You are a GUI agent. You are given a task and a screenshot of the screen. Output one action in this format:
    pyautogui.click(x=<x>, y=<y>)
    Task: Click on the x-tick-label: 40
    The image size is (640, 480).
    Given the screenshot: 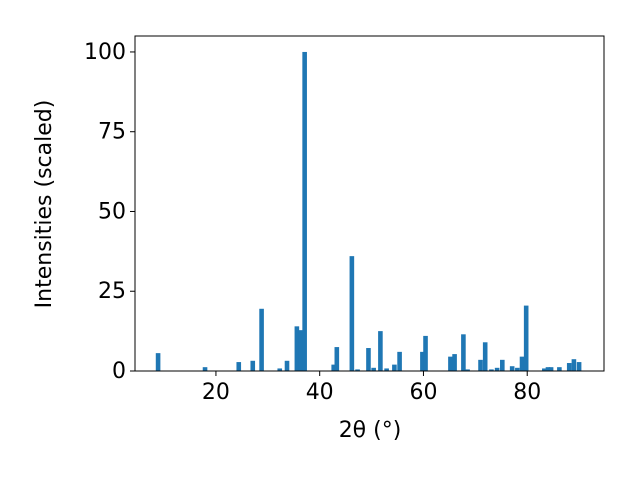 What is the action you would take?
    pyautogui.click(x=320, y=392)
    